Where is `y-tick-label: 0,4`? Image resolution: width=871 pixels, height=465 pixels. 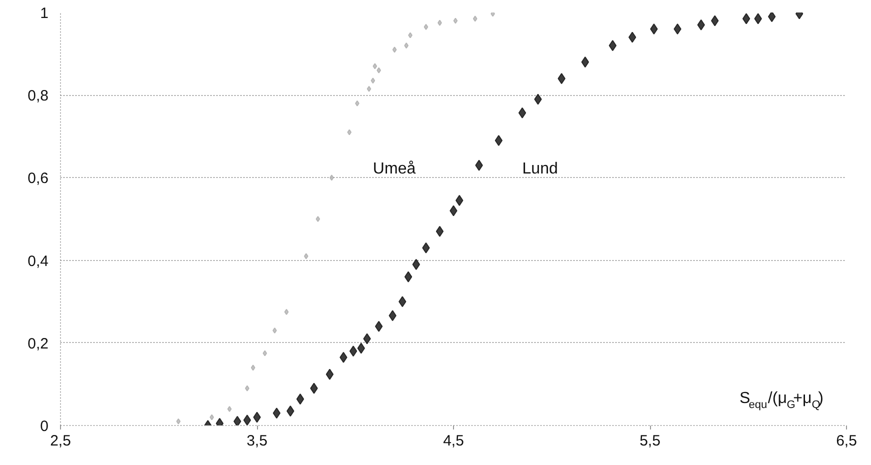
y-tick-label: 0,4 is located at coordinates (38, 261).